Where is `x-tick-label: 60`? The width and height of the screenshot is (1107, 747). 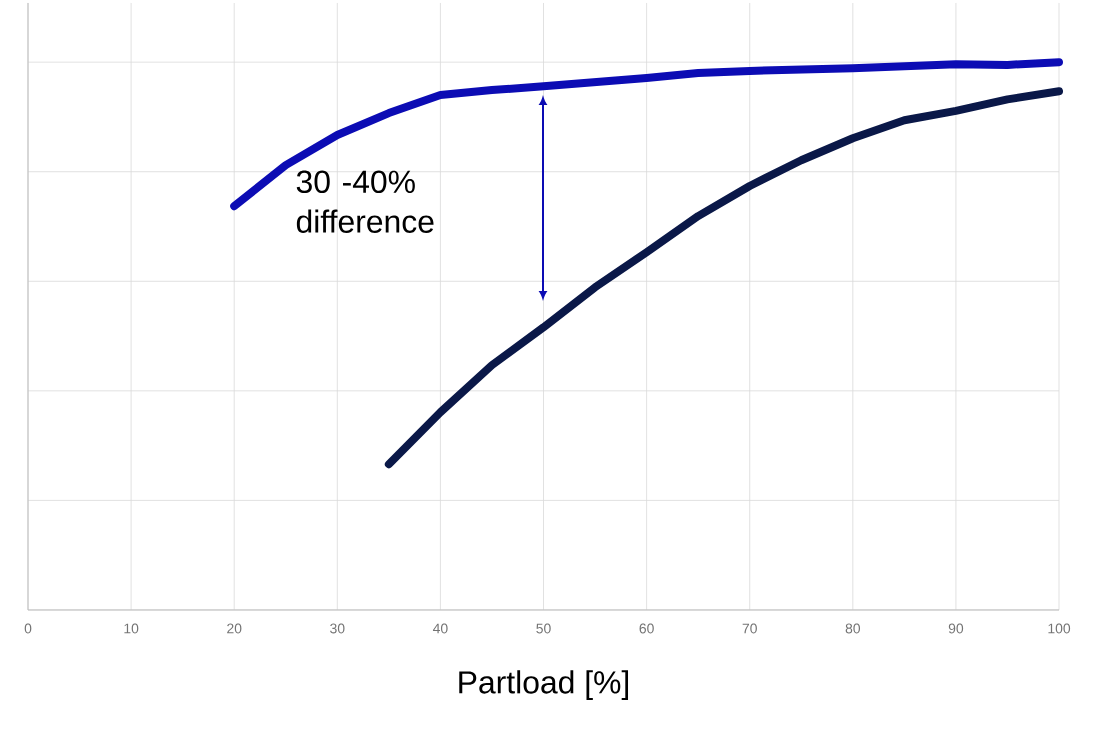
x-tick-label: 60 is located at coordinates (646, 628).